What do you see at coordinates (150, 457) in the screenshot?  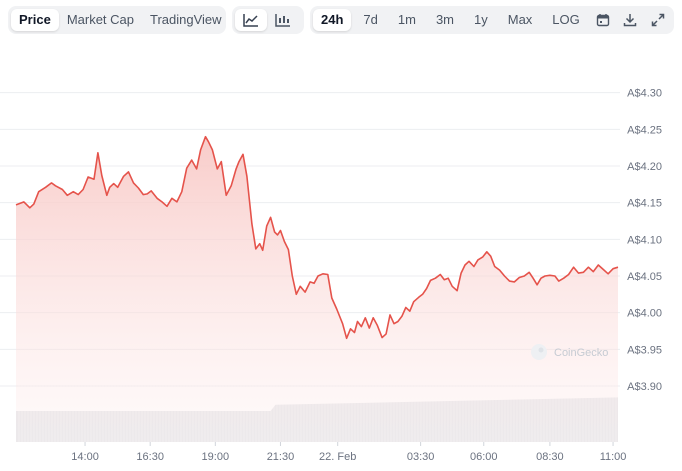 I see `x-tick-label: 16:30` at bounding box center [150, 457].